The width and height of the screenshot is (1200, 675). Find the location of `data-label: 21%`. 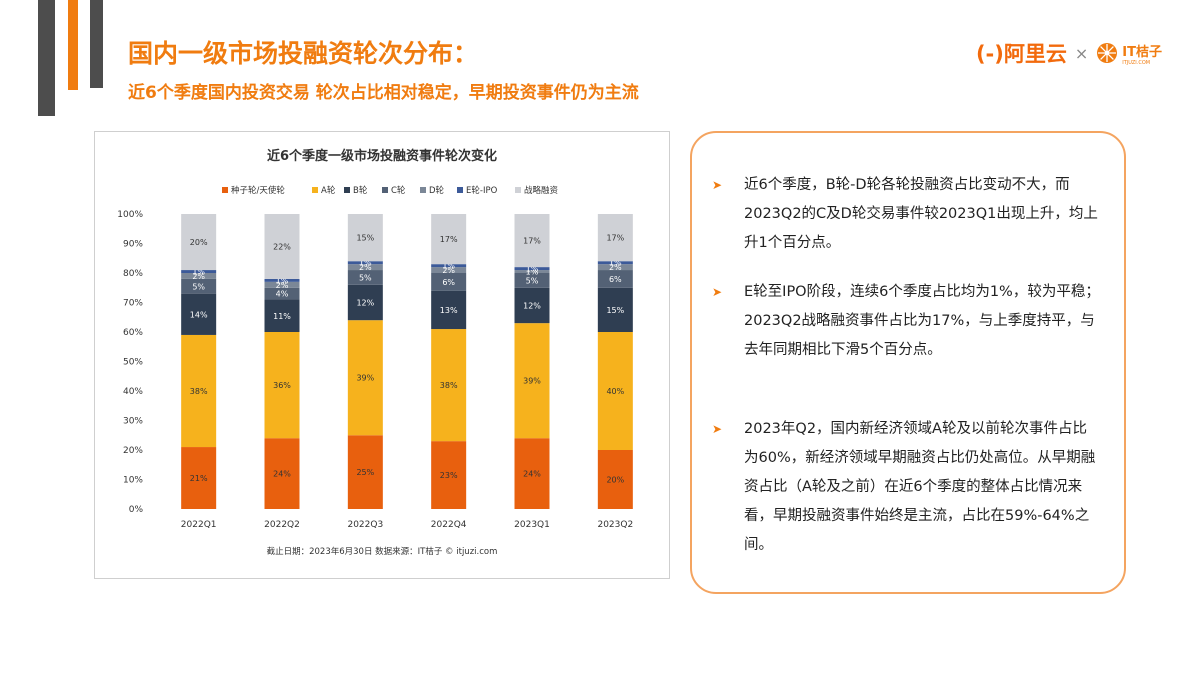

data-label: 21% is located at coordinates (199, 478).